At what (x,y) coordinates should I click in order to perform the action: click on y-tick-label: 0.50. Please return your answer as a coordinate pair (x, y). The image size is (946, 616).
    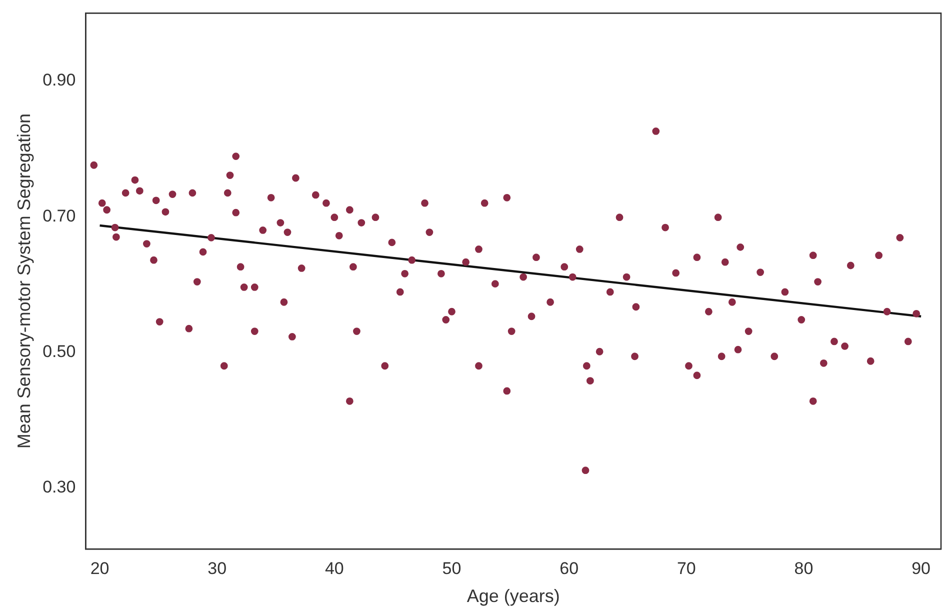
    Looking at the image, I should click on (59, 351).